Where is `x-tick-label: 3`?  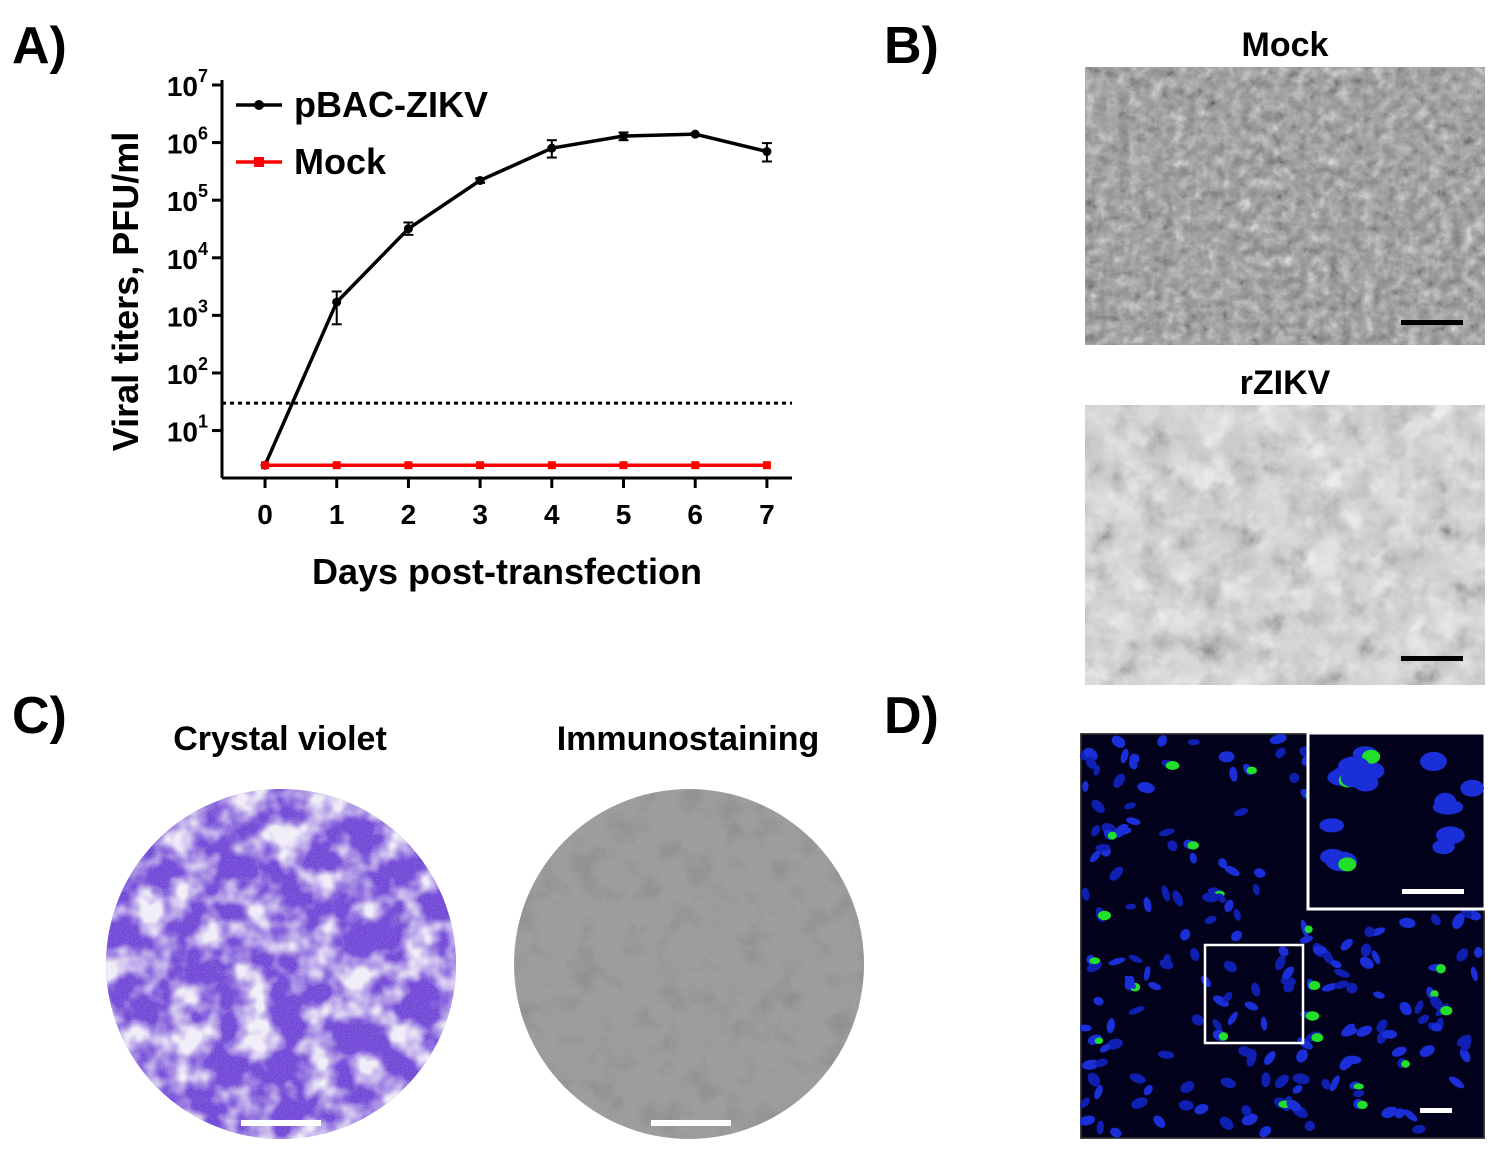 x-tick-label: 3 is located at coordinates (480, 514).